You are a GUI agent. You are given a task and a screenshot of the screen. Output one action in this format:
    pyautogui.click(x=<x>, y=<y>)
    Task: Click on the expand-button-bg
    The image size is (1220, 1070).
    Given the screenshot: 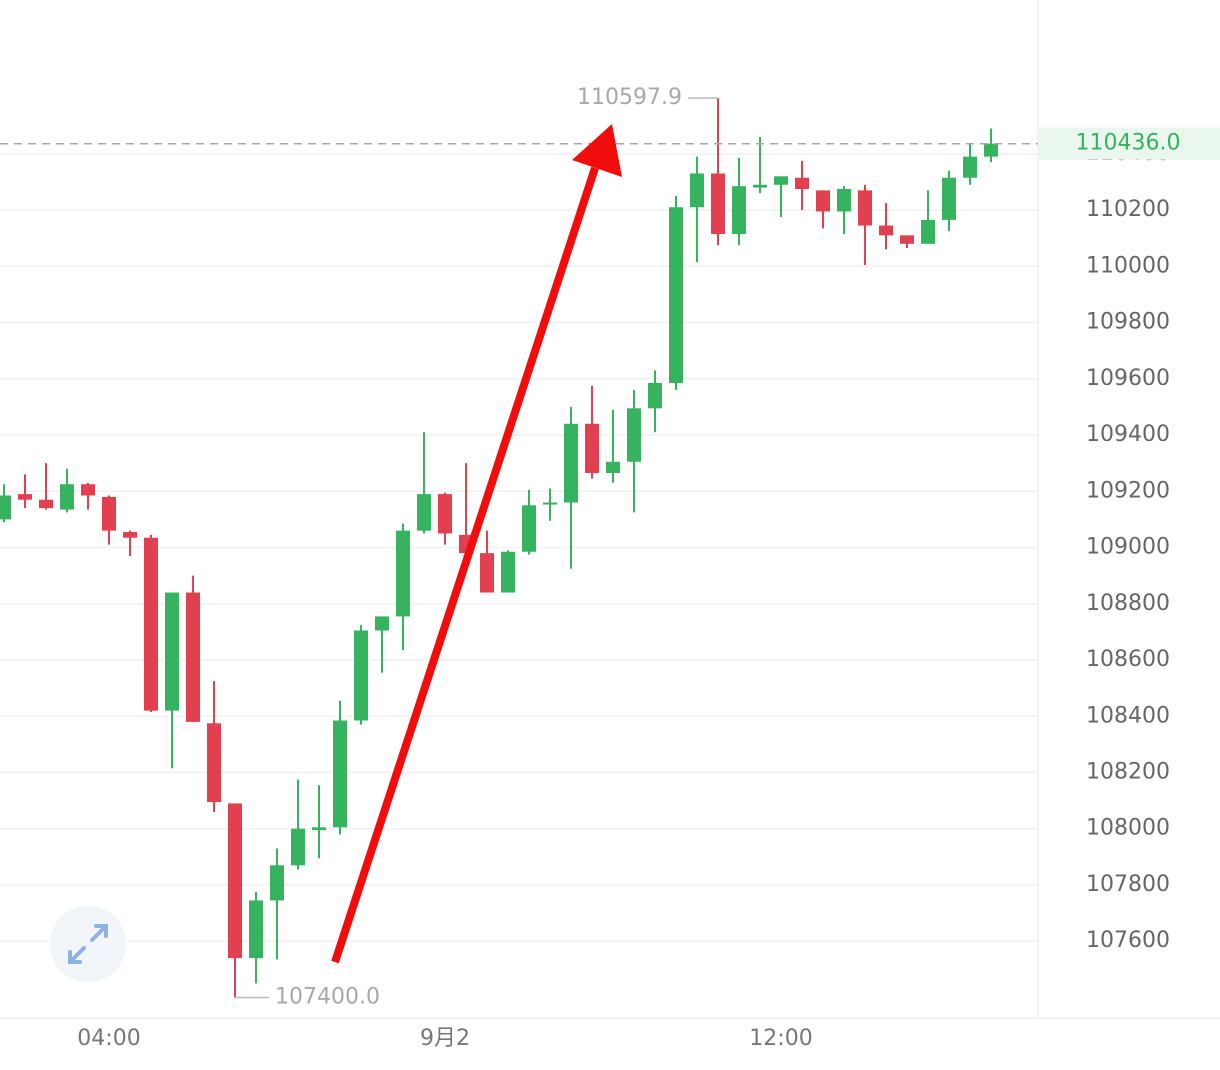 What is the action you would take?
    pyautogui.click(x=88, y=944)
    